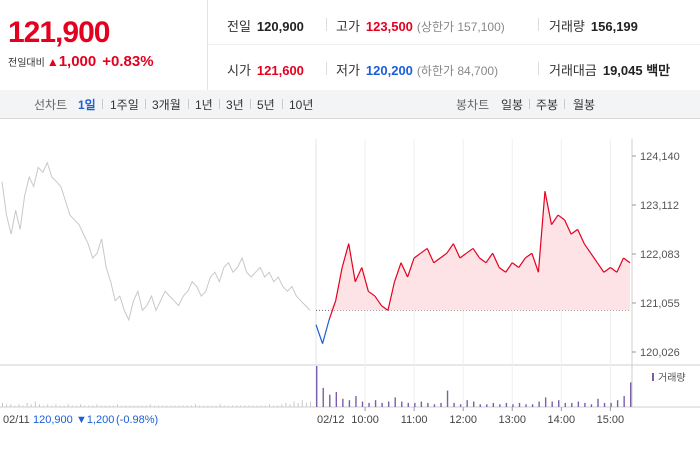 The height and width of the screenshot is (450, 700). Describe the element at coordinates (104, 45) in the screenshot. I see `price-summary: 121,900 전일대비 ▲1,000 +0.83%` at that location.